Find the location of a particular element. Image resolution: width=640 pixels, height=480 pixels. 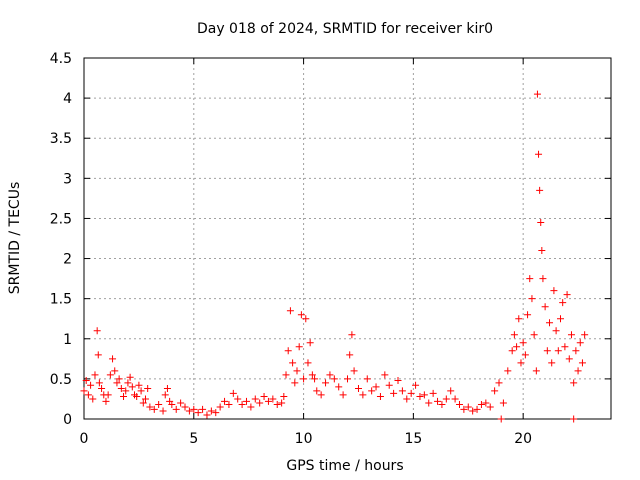

x-axis-label: GPS time / hours is located at coordinates (344, 466).